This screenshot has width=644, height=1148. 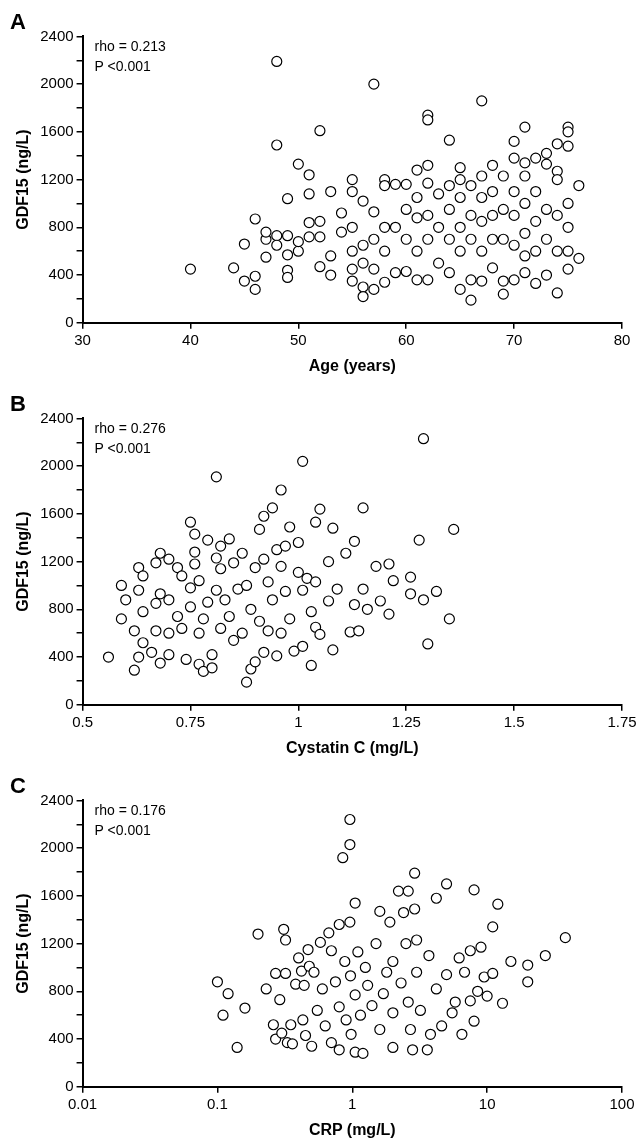 I want to click on annotation: rho = 0.276, so click(x=130, y=428).